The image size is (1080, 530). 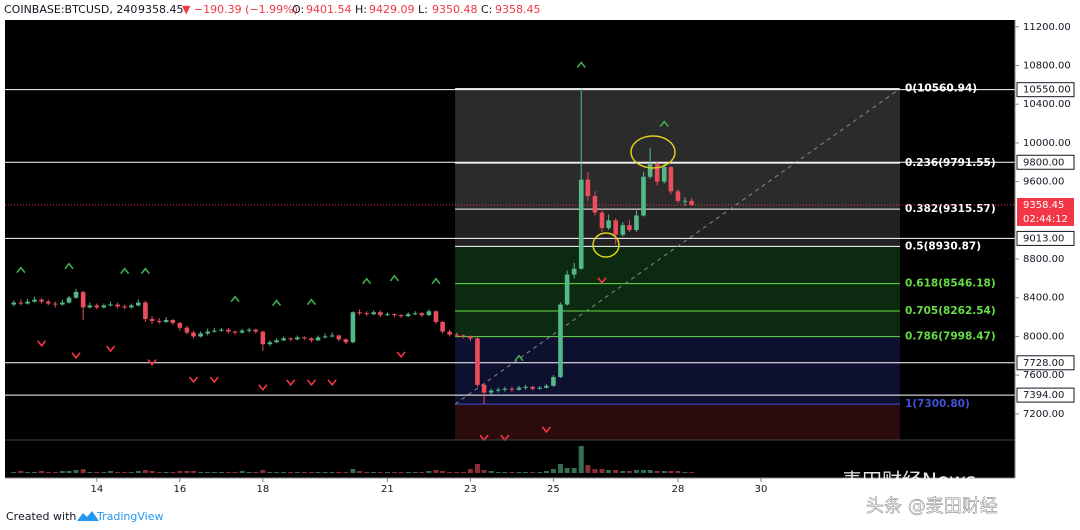 I want to click on y-tick-label: 9600.00, so click(x=1043, y=182).